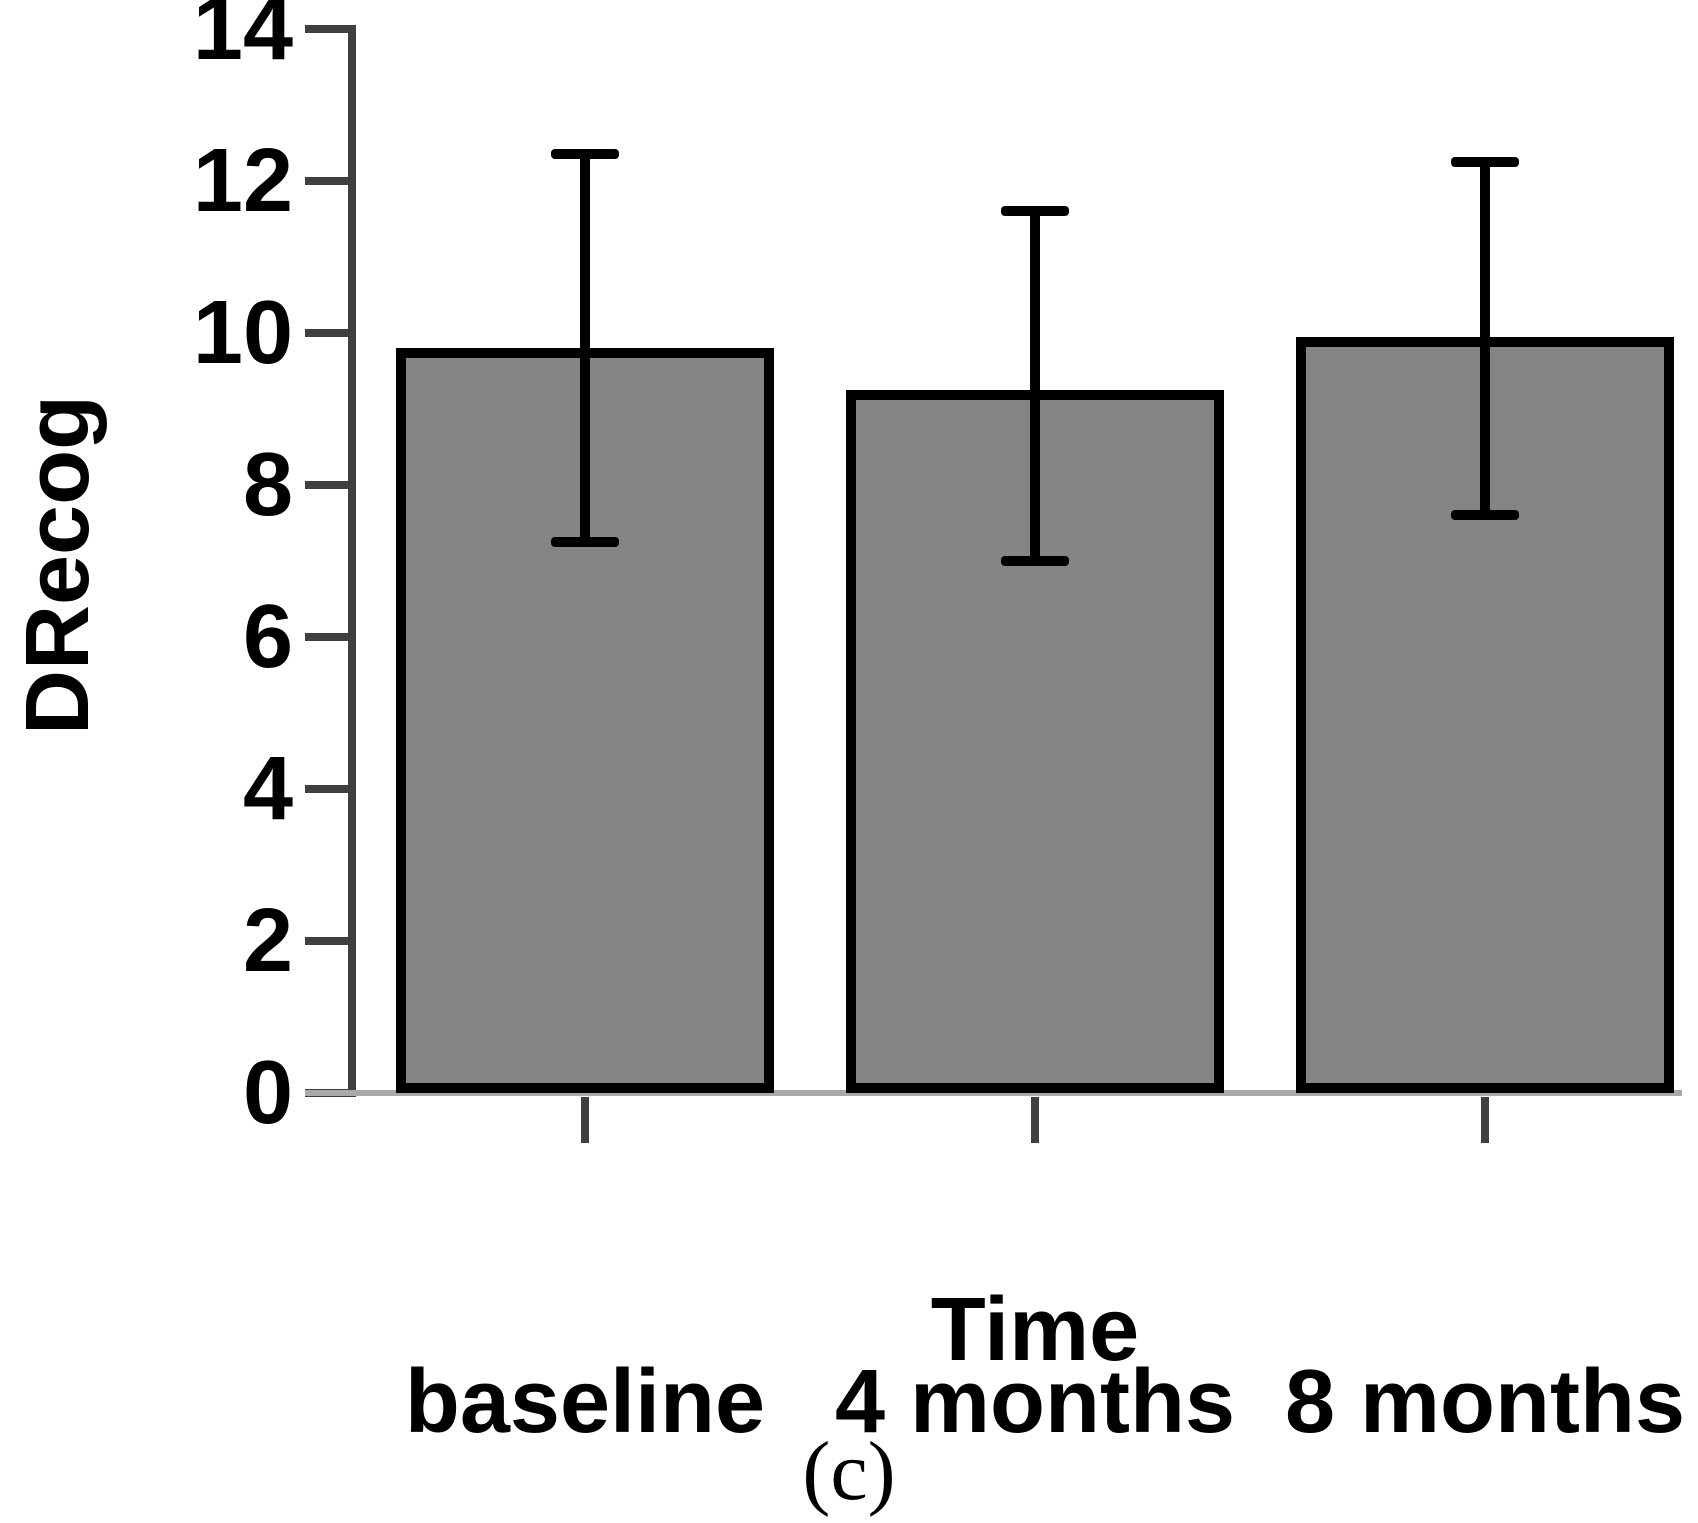 The image size is (1698, 1523). What do you see at coordinates (352, 561) in the screenshot?
I see `y-axis-line` at bounding box center [352, 561].